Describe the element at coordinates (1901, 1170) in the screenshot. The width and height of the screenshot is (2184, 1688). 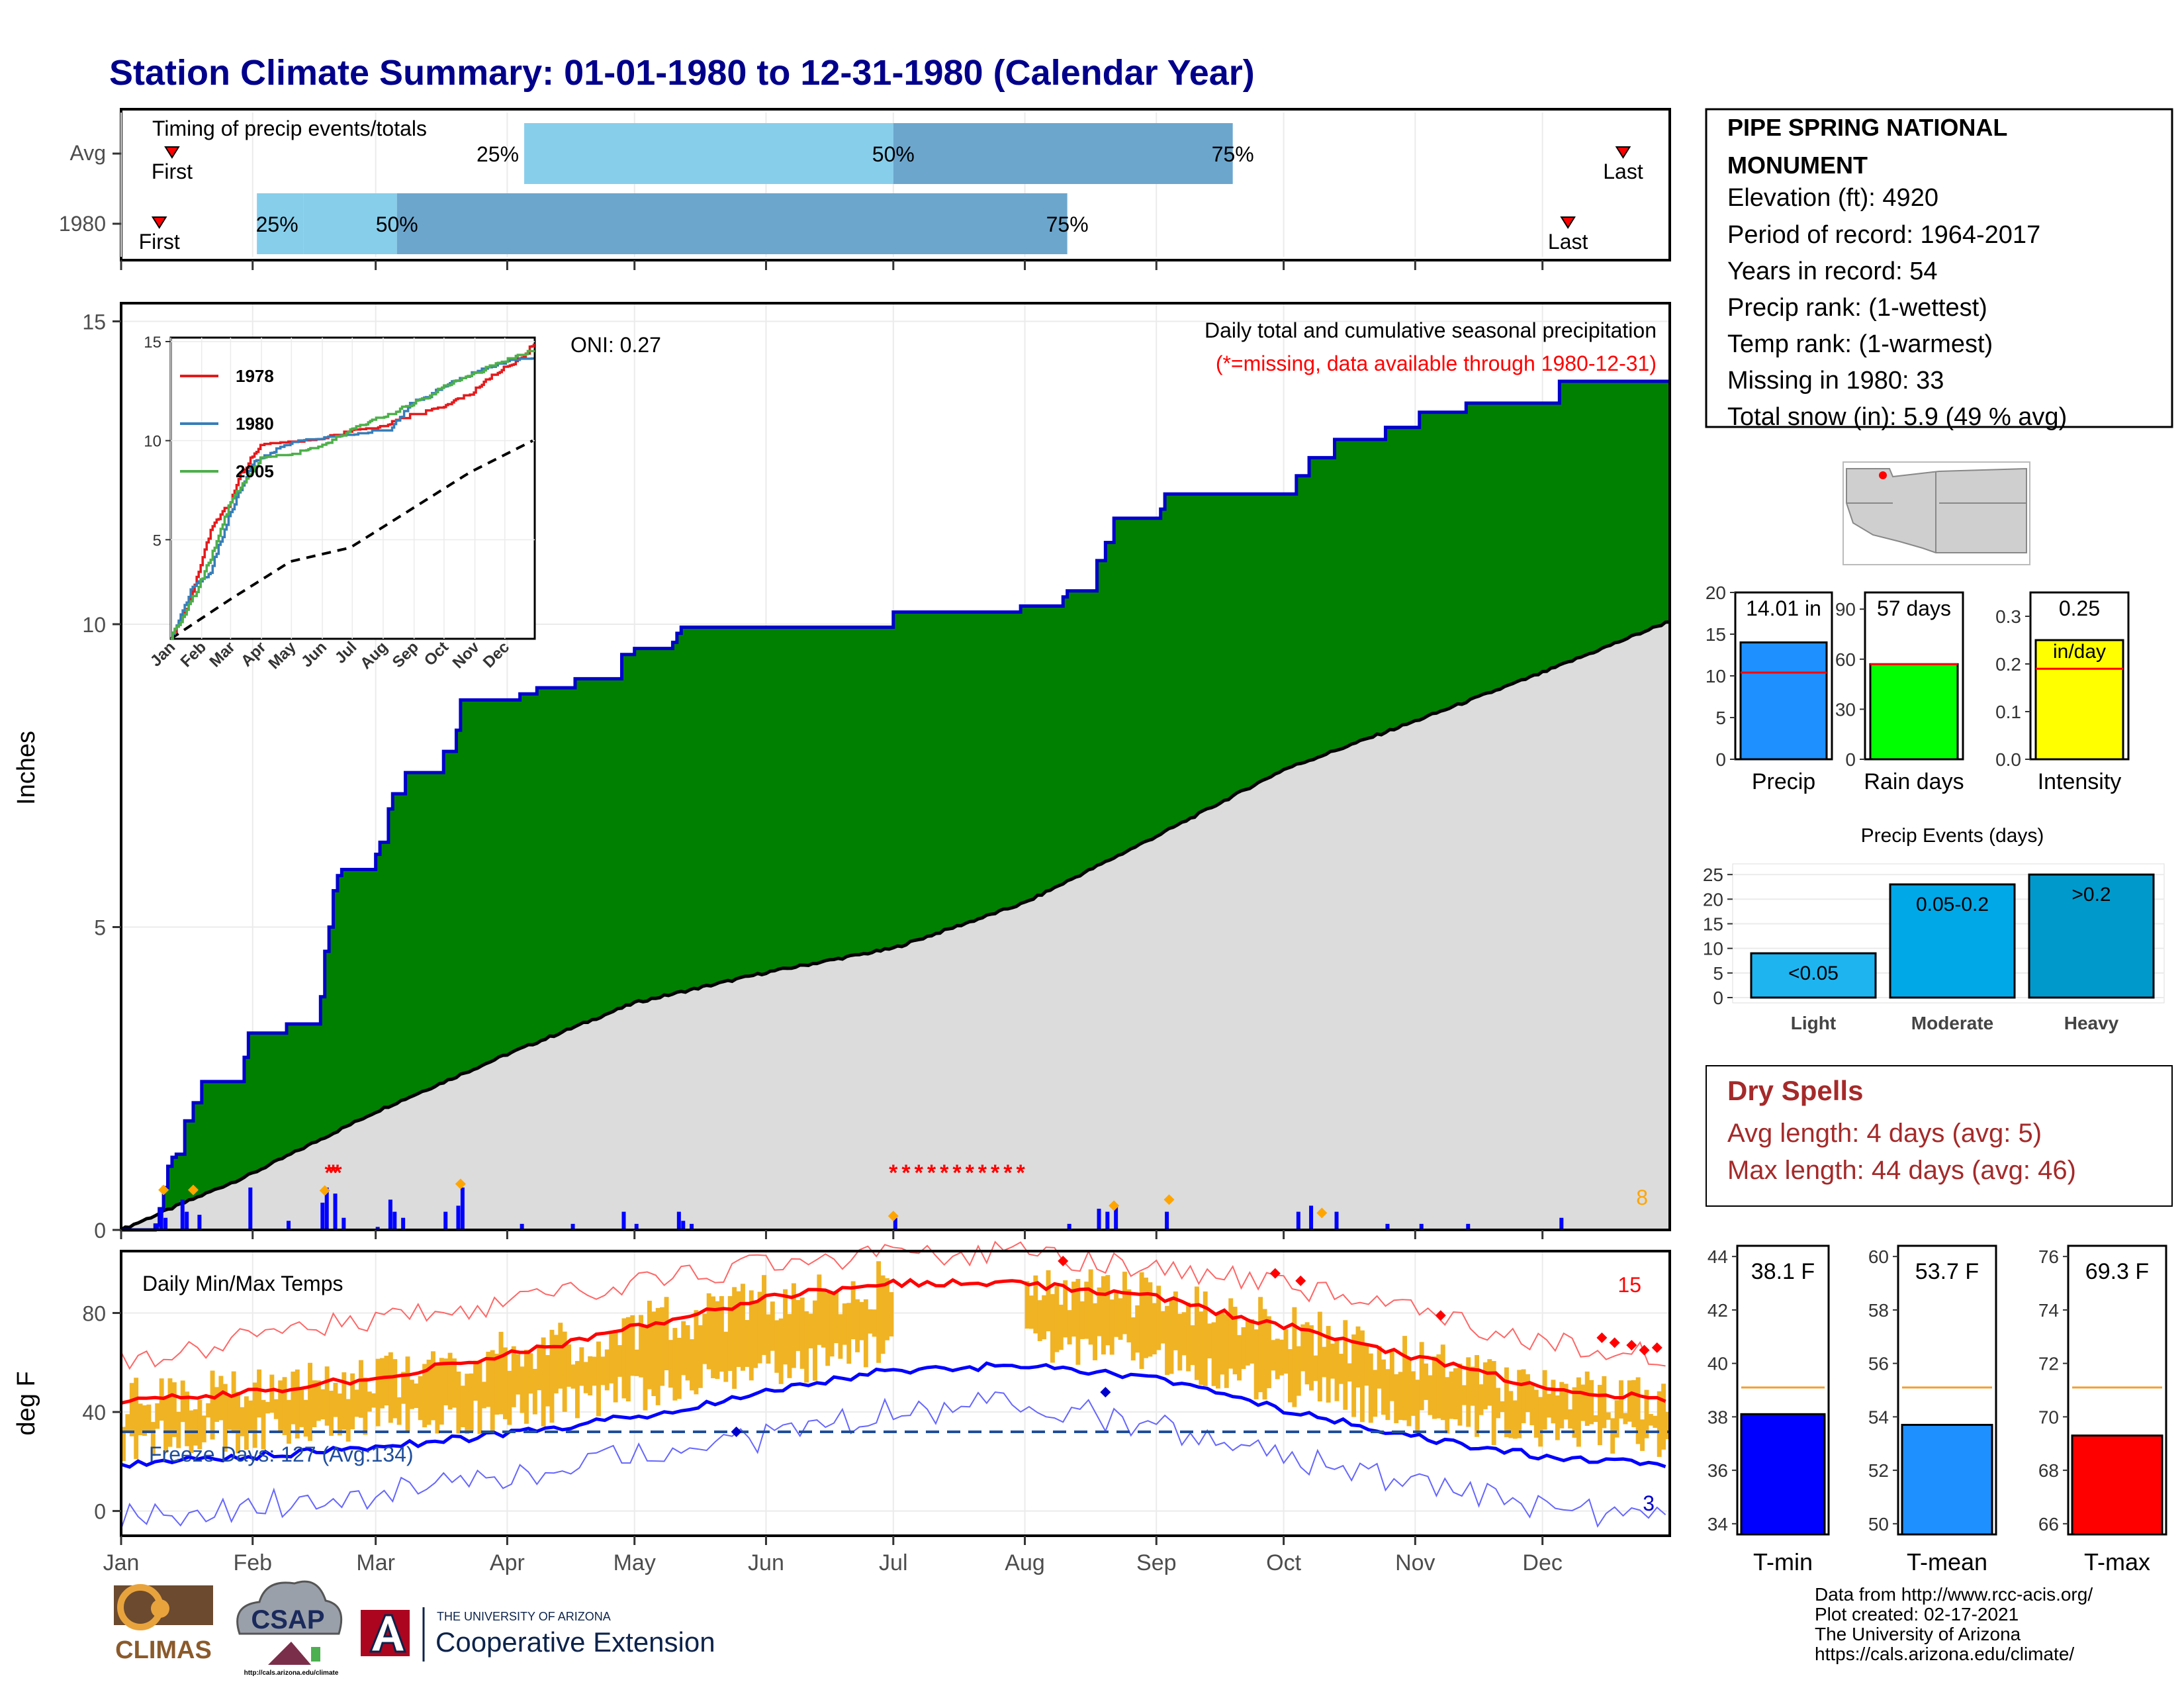
I see `dry-spells-max: Max length: 44 days (avg: 46)` at that location.